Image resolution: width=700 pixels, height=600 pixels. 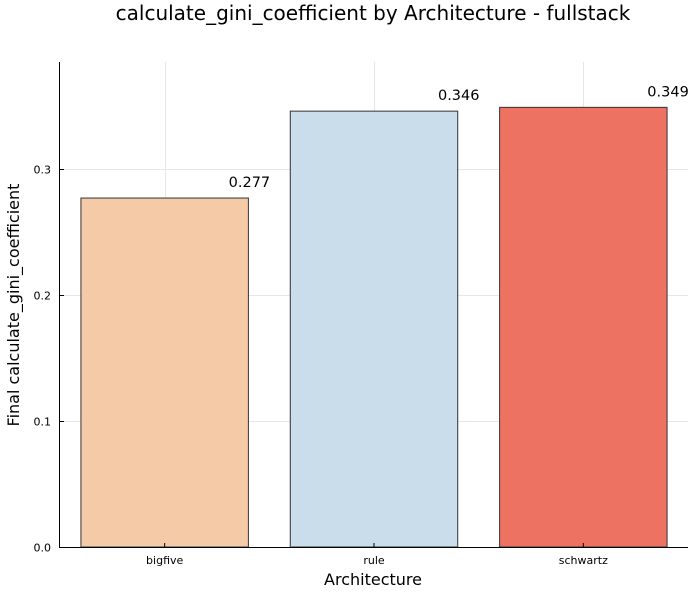 I want to click on x-ticks: bigfive rule schwartz, so click(x=377, y=555).